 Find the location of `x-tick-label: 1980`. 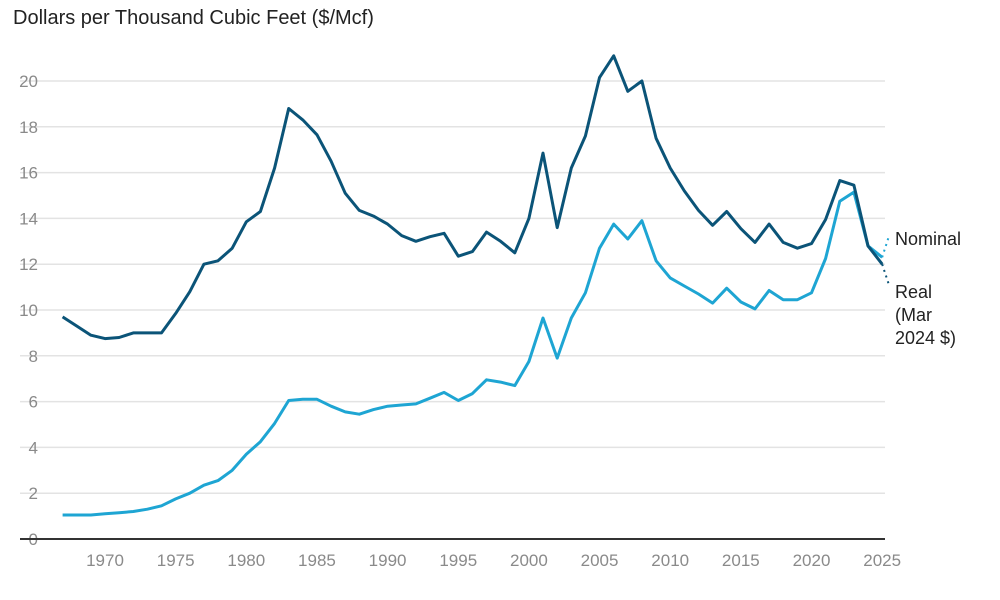

x-tick-label: 1980 is located at coordinates (246, 560).